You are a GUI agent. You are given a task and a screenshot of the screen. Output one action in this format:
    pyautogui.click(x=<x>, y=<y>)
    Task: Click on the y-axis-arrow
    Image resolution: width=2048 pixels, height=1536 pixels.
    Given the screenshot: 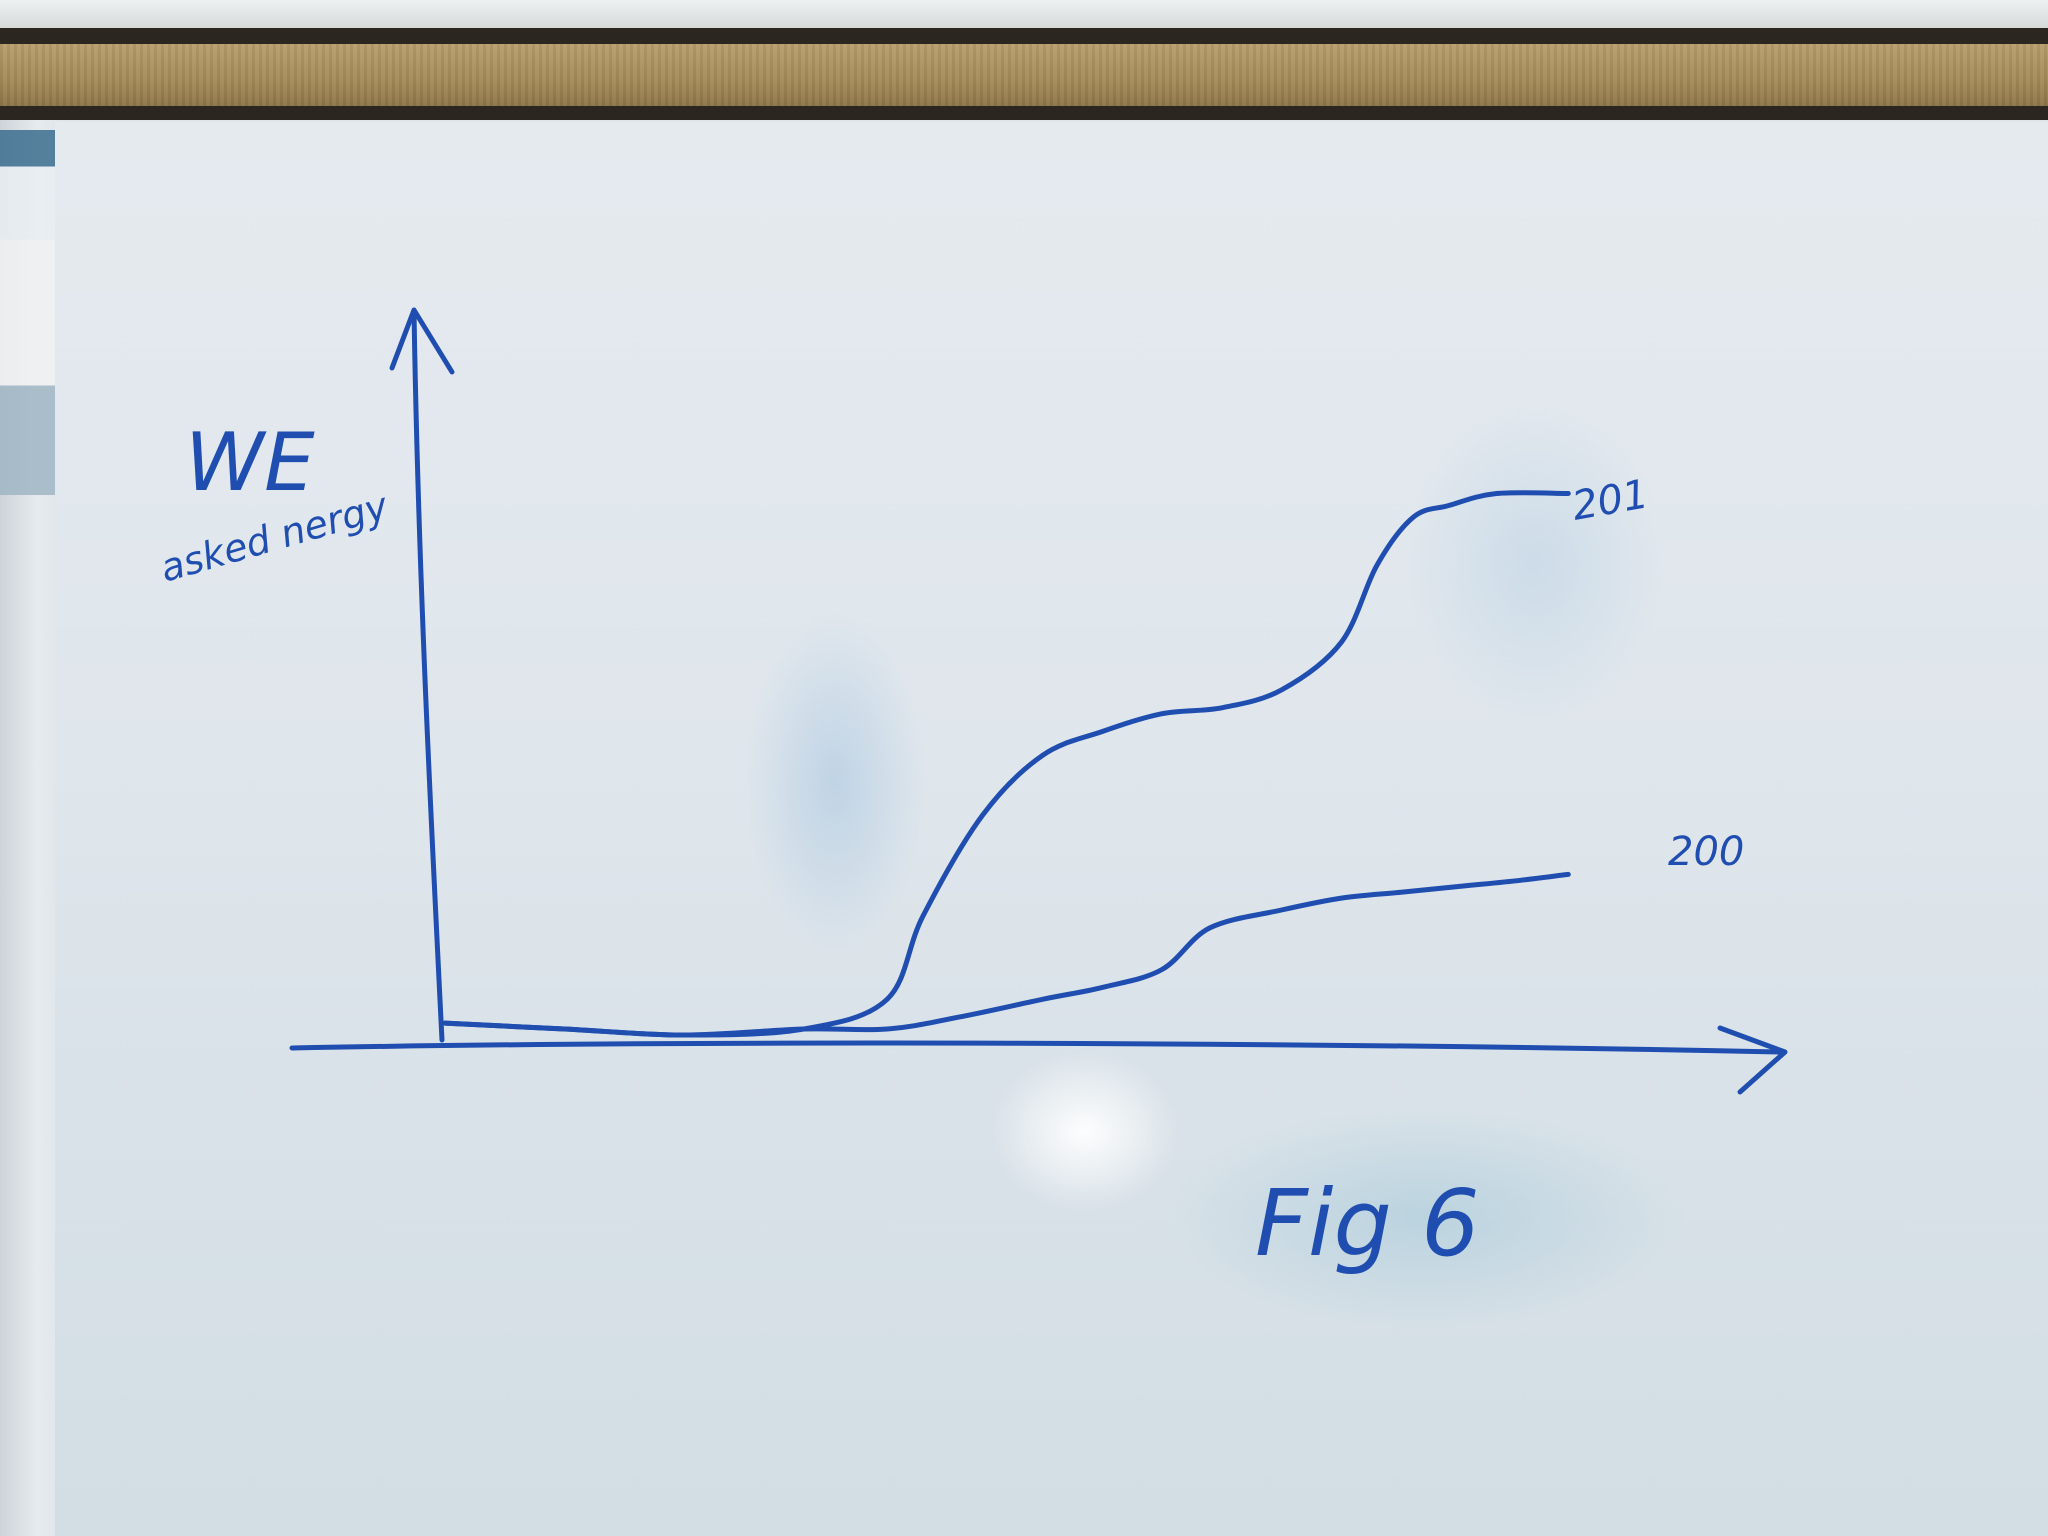 What is the action you would take?
    pyautogui.click(x=422, y=341)
    